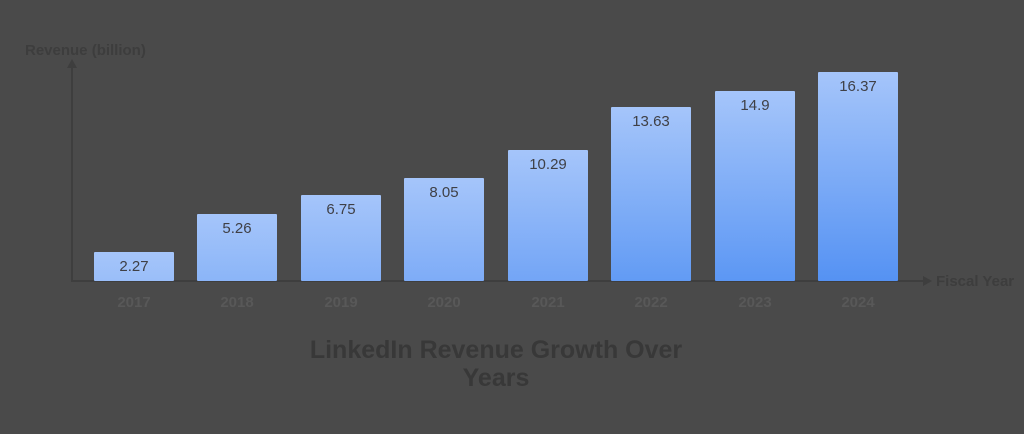 The height and width of the screenshot is (434, 1024). What do you see at coordinates (444, 192) in the screenshot?
I see `bar-value-label: 8.05` at bounding box center [444, 192].